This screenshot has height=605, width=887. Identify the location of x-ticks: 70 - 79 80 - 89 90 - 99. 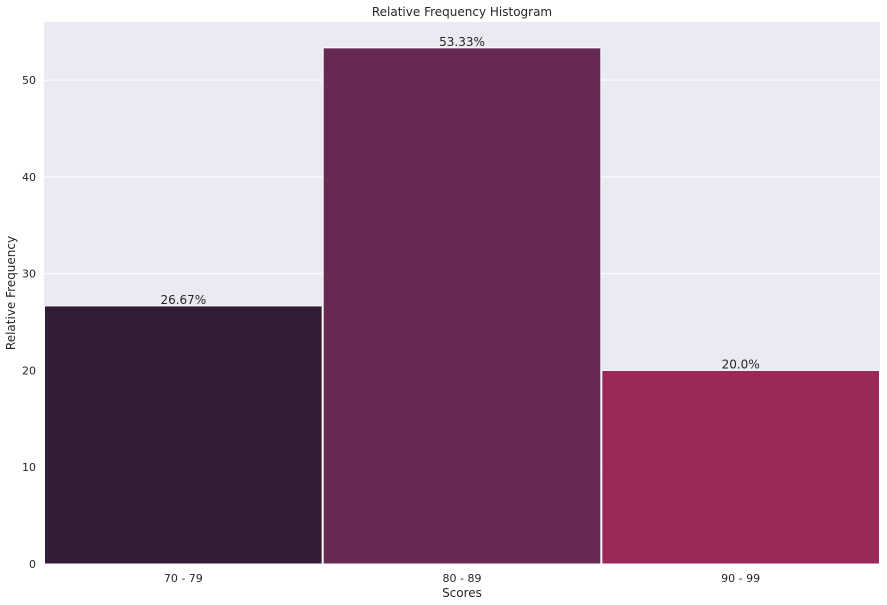
(462, 578).